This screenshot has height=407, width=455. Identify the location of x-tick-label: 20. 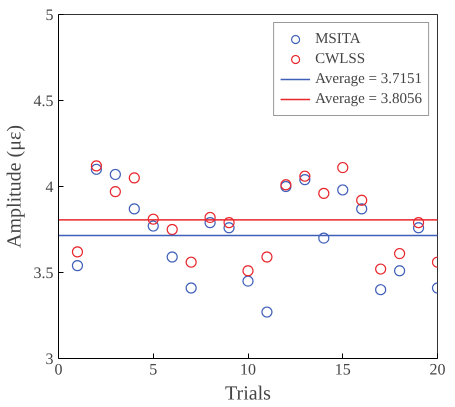
(438, 370).